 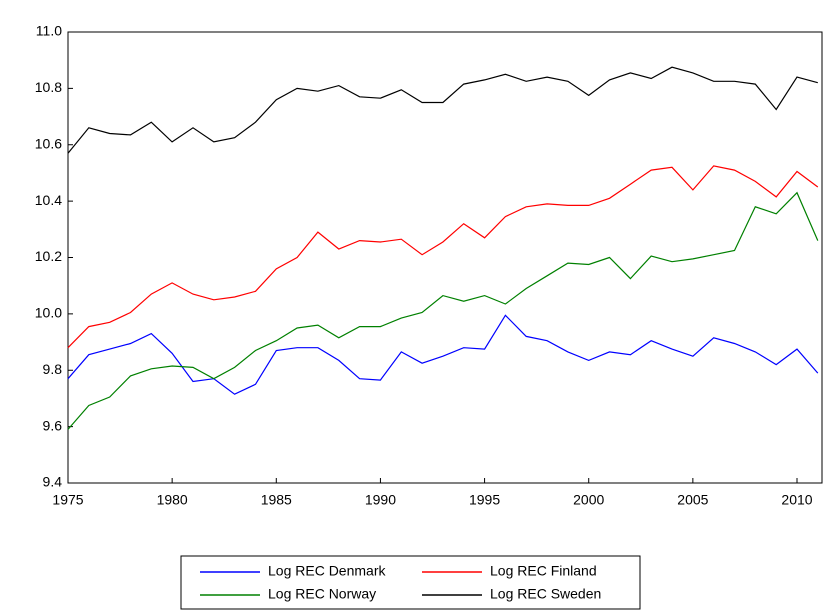 What do you see at coordinates (543, 571) in the screenshot?
I see `legend-label: Log REC Finland` at bounding box center [543, 571].